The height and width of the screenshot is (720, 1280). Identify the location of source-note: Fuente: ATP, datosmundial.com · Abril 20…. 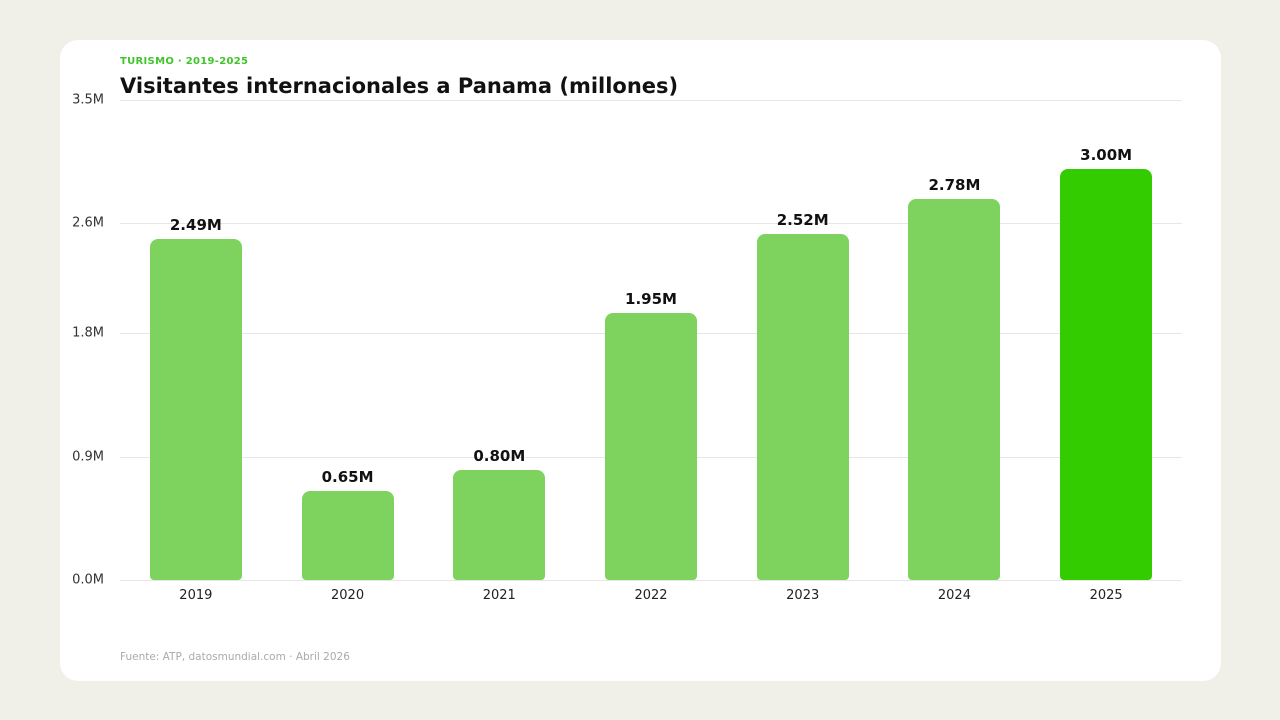
(235, 657).